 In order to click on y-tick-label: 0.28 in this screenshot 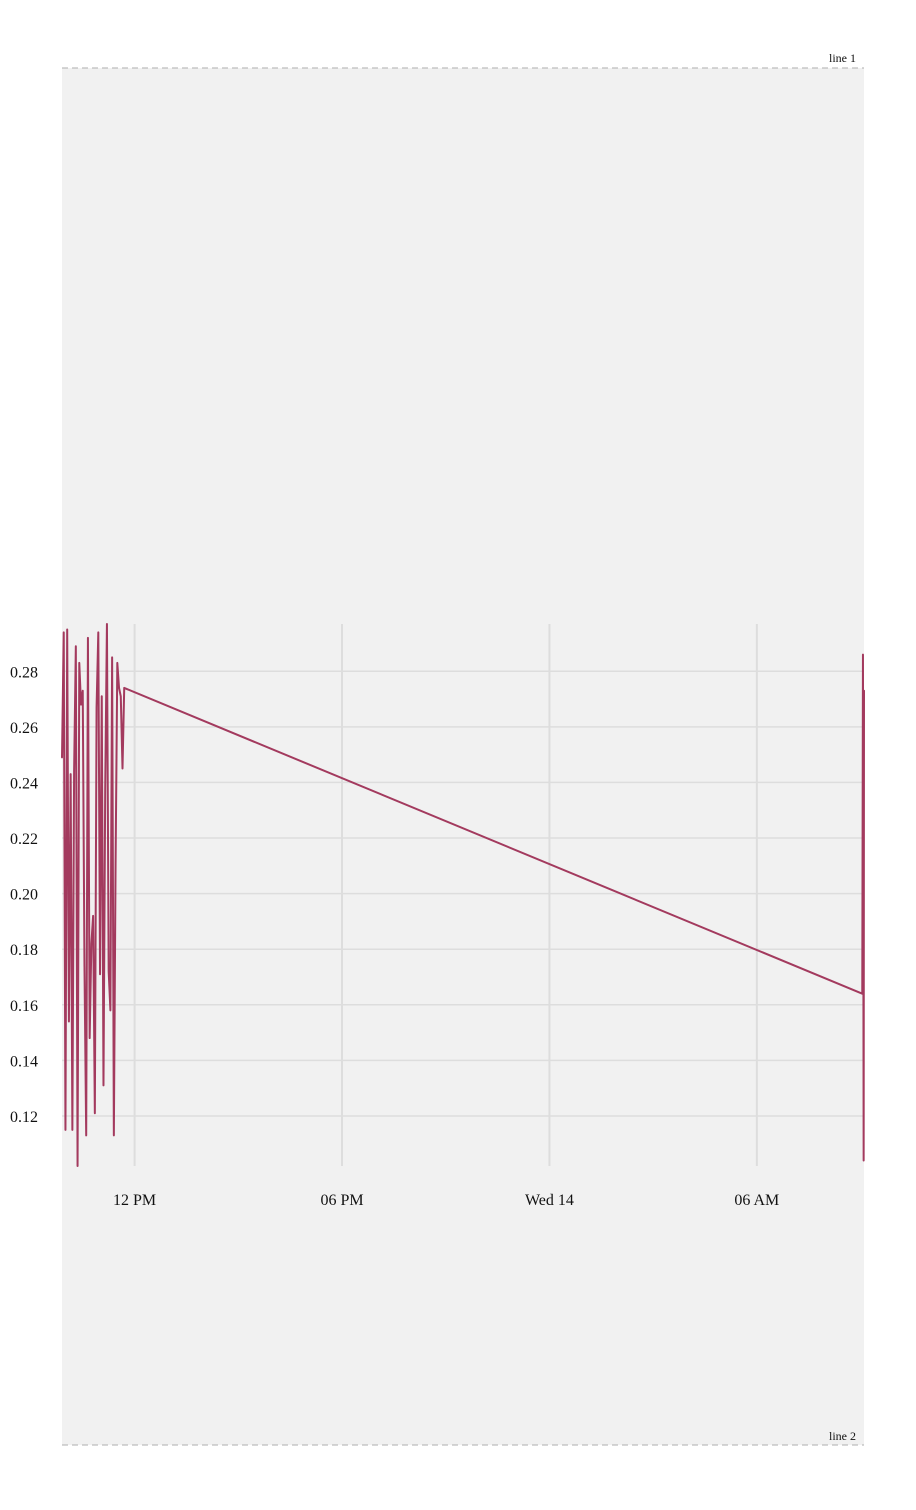, I will do `click(24, 672)`.